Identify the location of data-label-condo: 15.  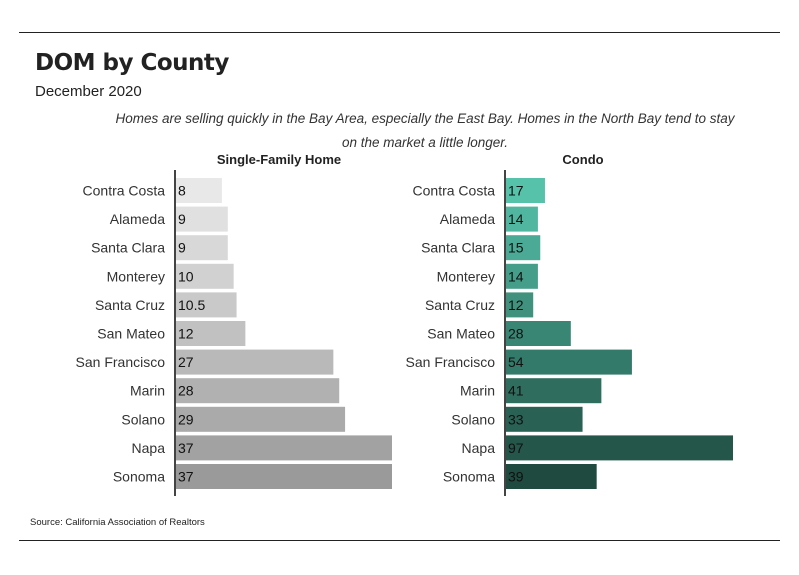
(516, 248).